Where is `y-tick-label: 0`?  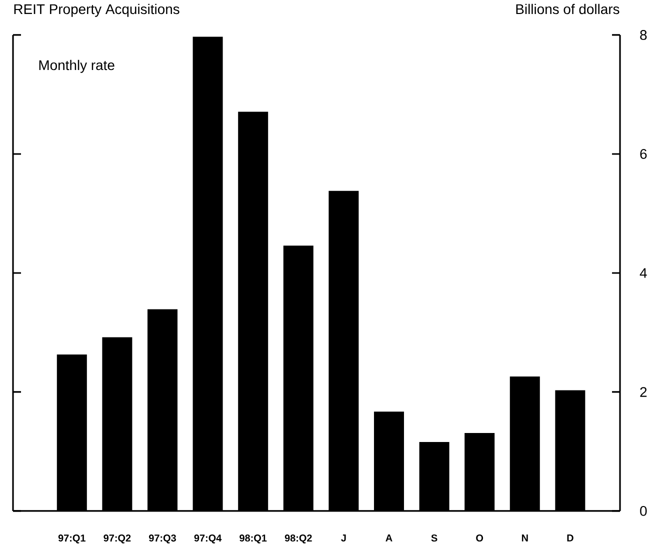
y-tick-label: 0 is located at coordinates (643, 511).